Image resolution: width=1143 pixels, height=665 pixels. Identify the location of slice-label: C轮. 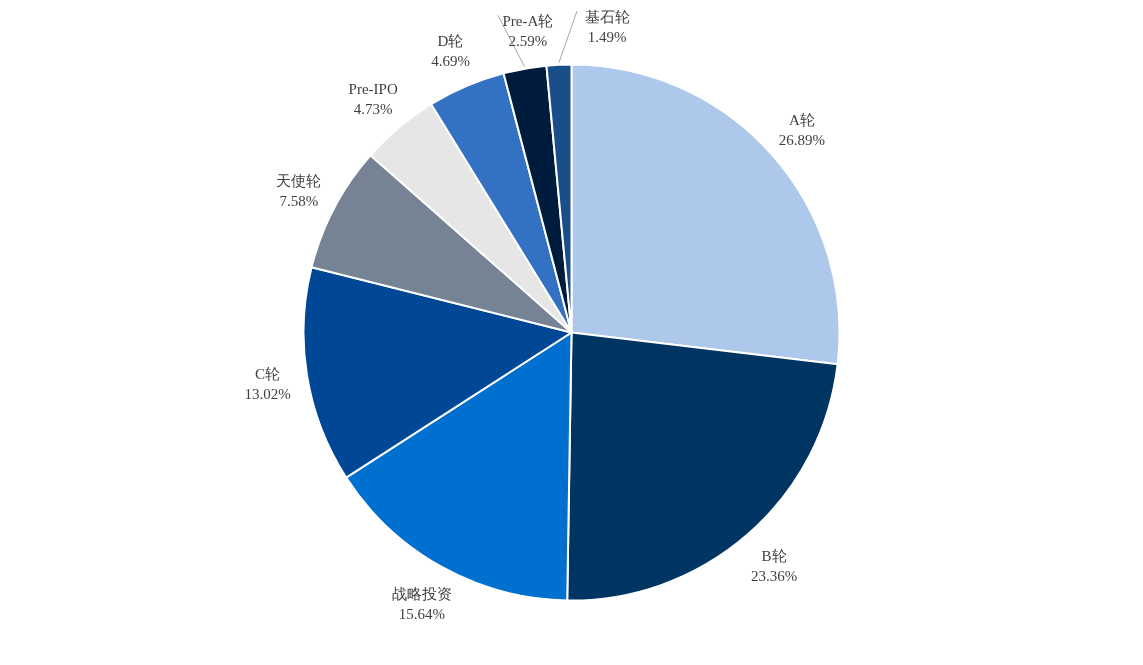
(268, 374).